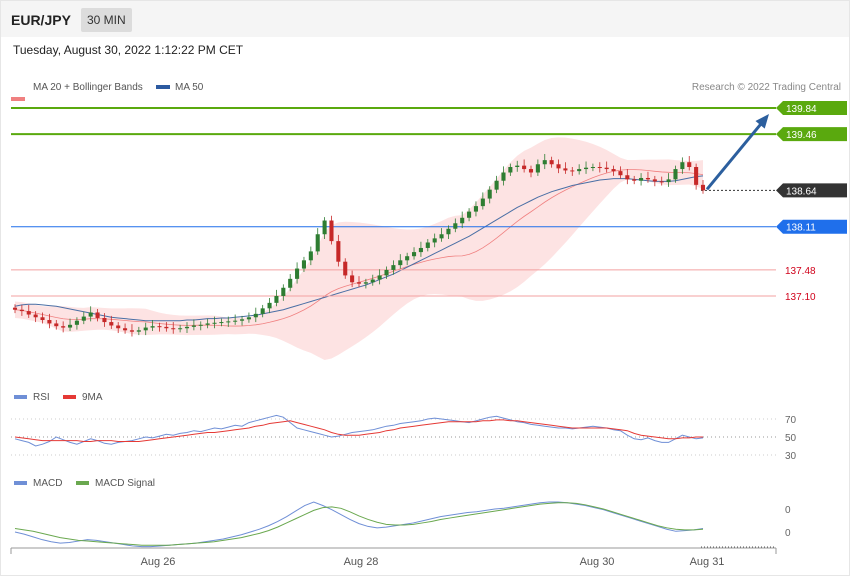  What do you see at coordinates (20, 397) in the screenshot?
I see `legend-swatch-rsi` at bounding box center [20, 397].